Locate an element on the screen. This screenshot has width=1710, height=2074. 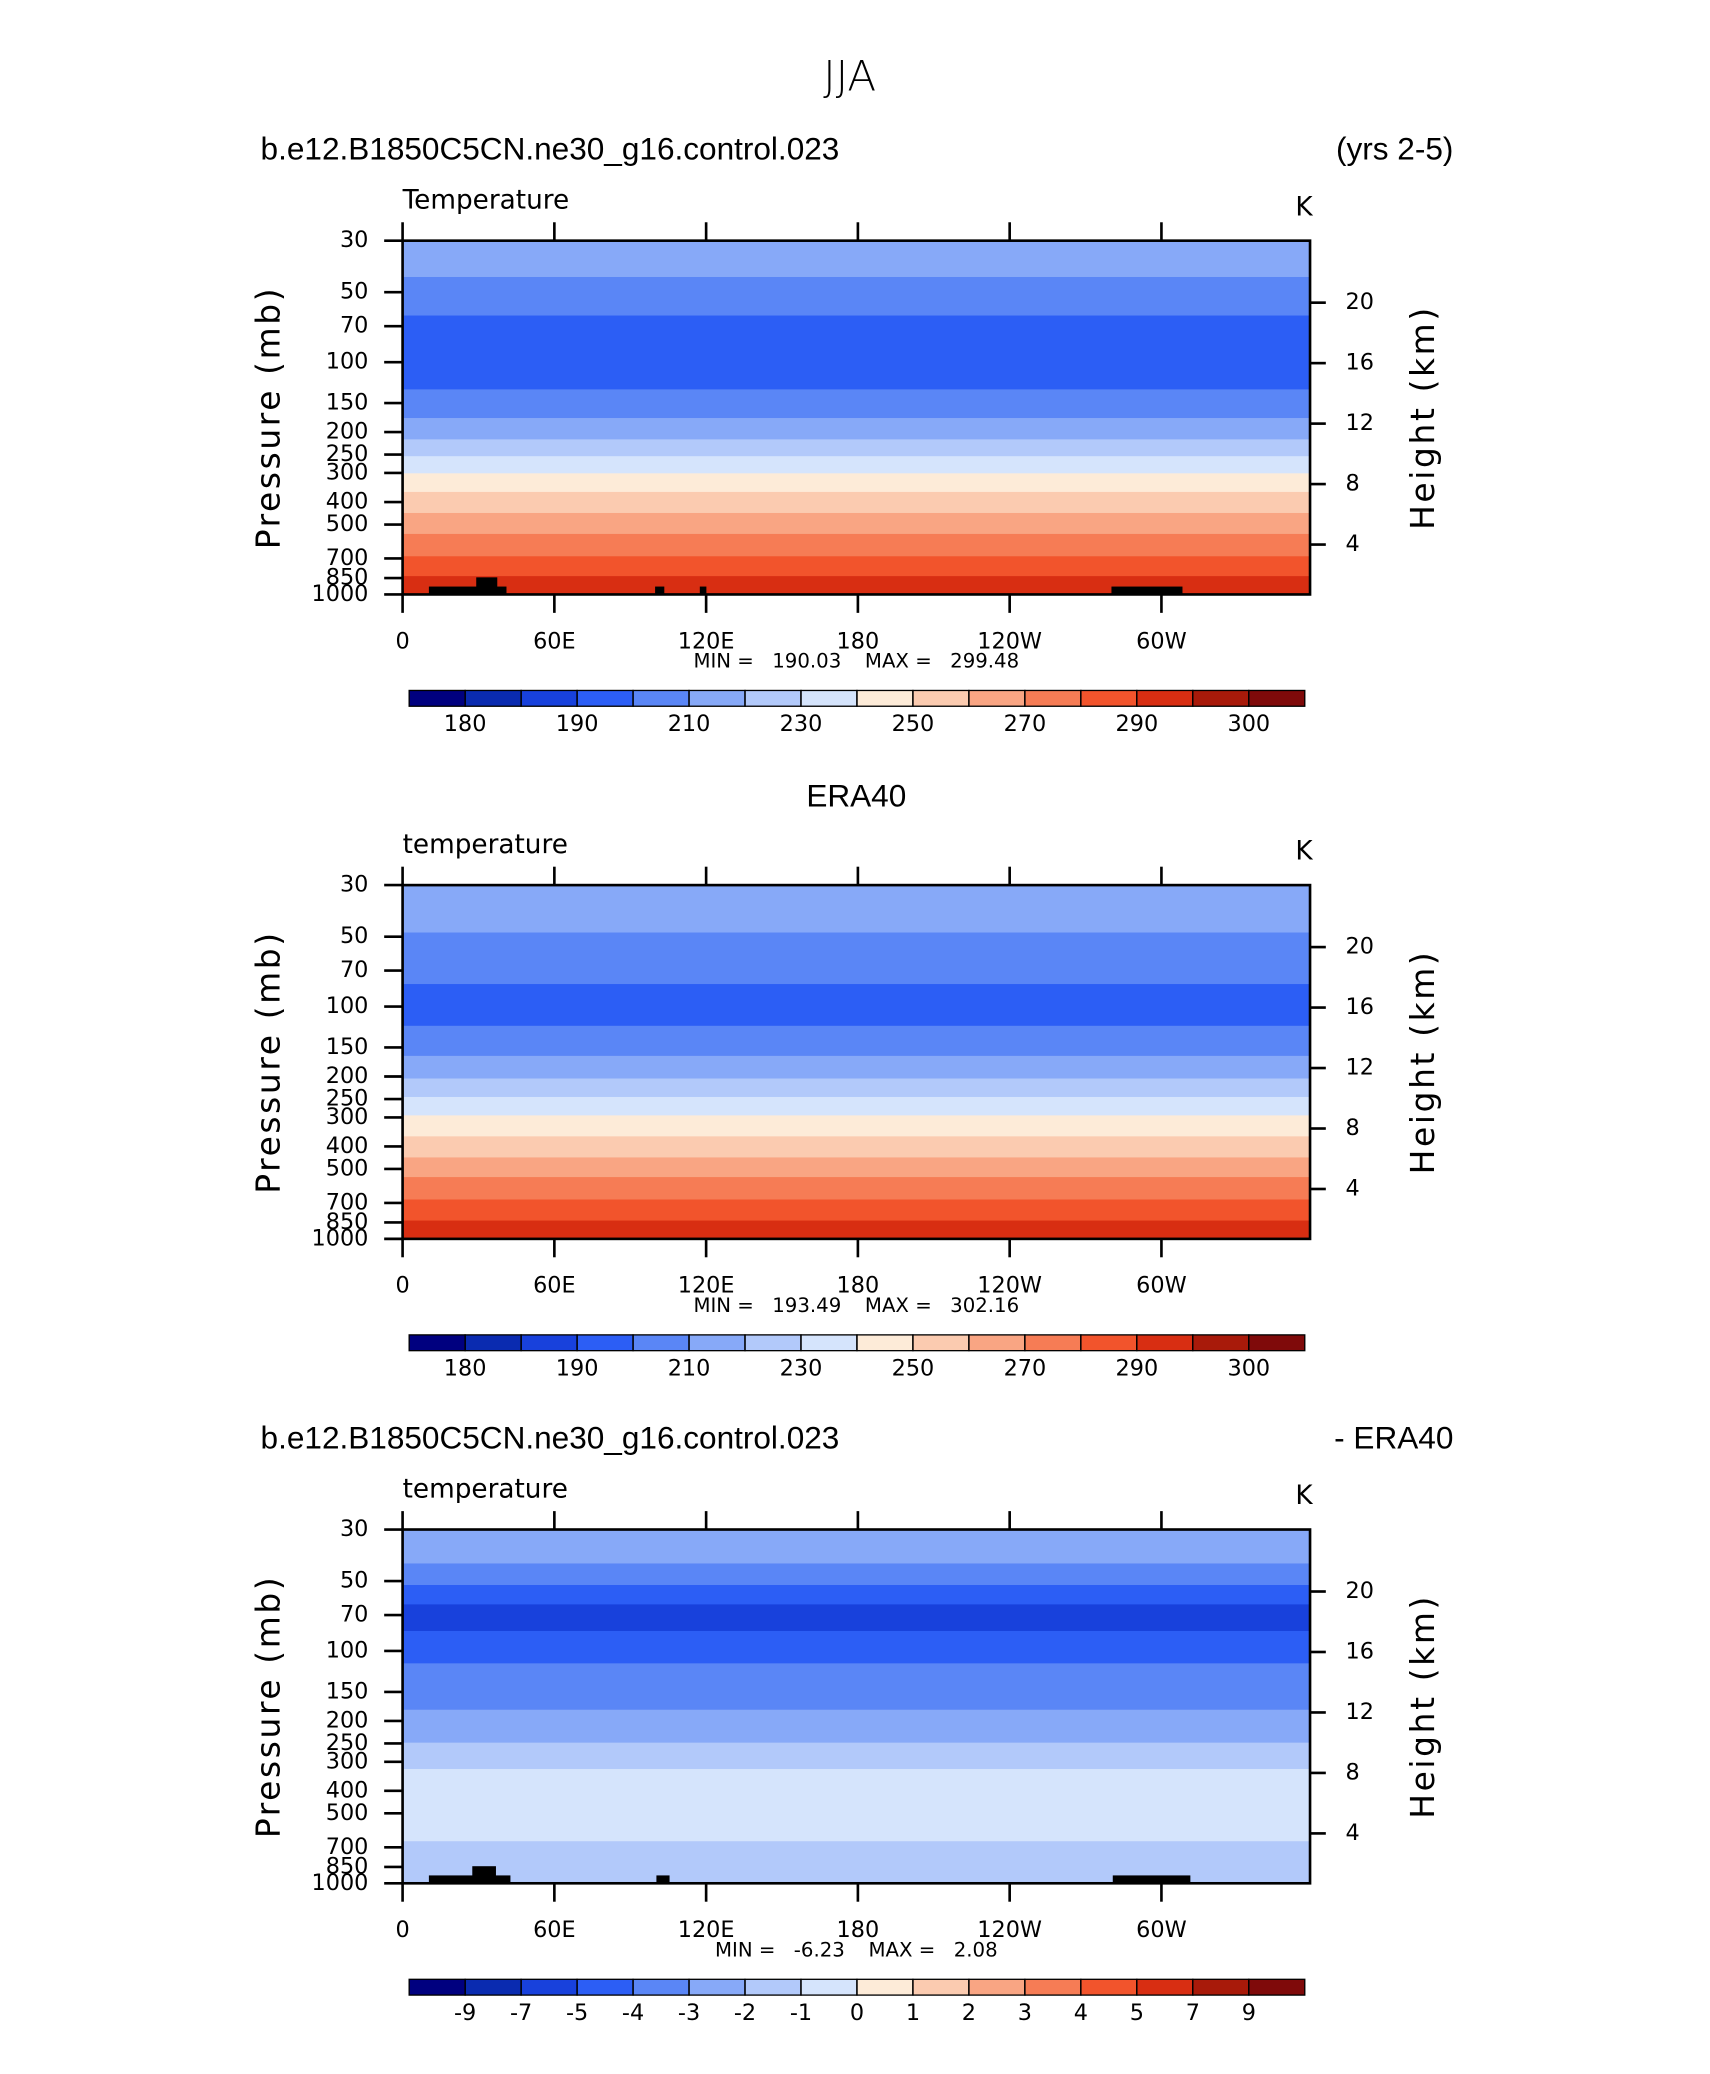
y-tick-label: 700 is located at coordinates (347, 1202).